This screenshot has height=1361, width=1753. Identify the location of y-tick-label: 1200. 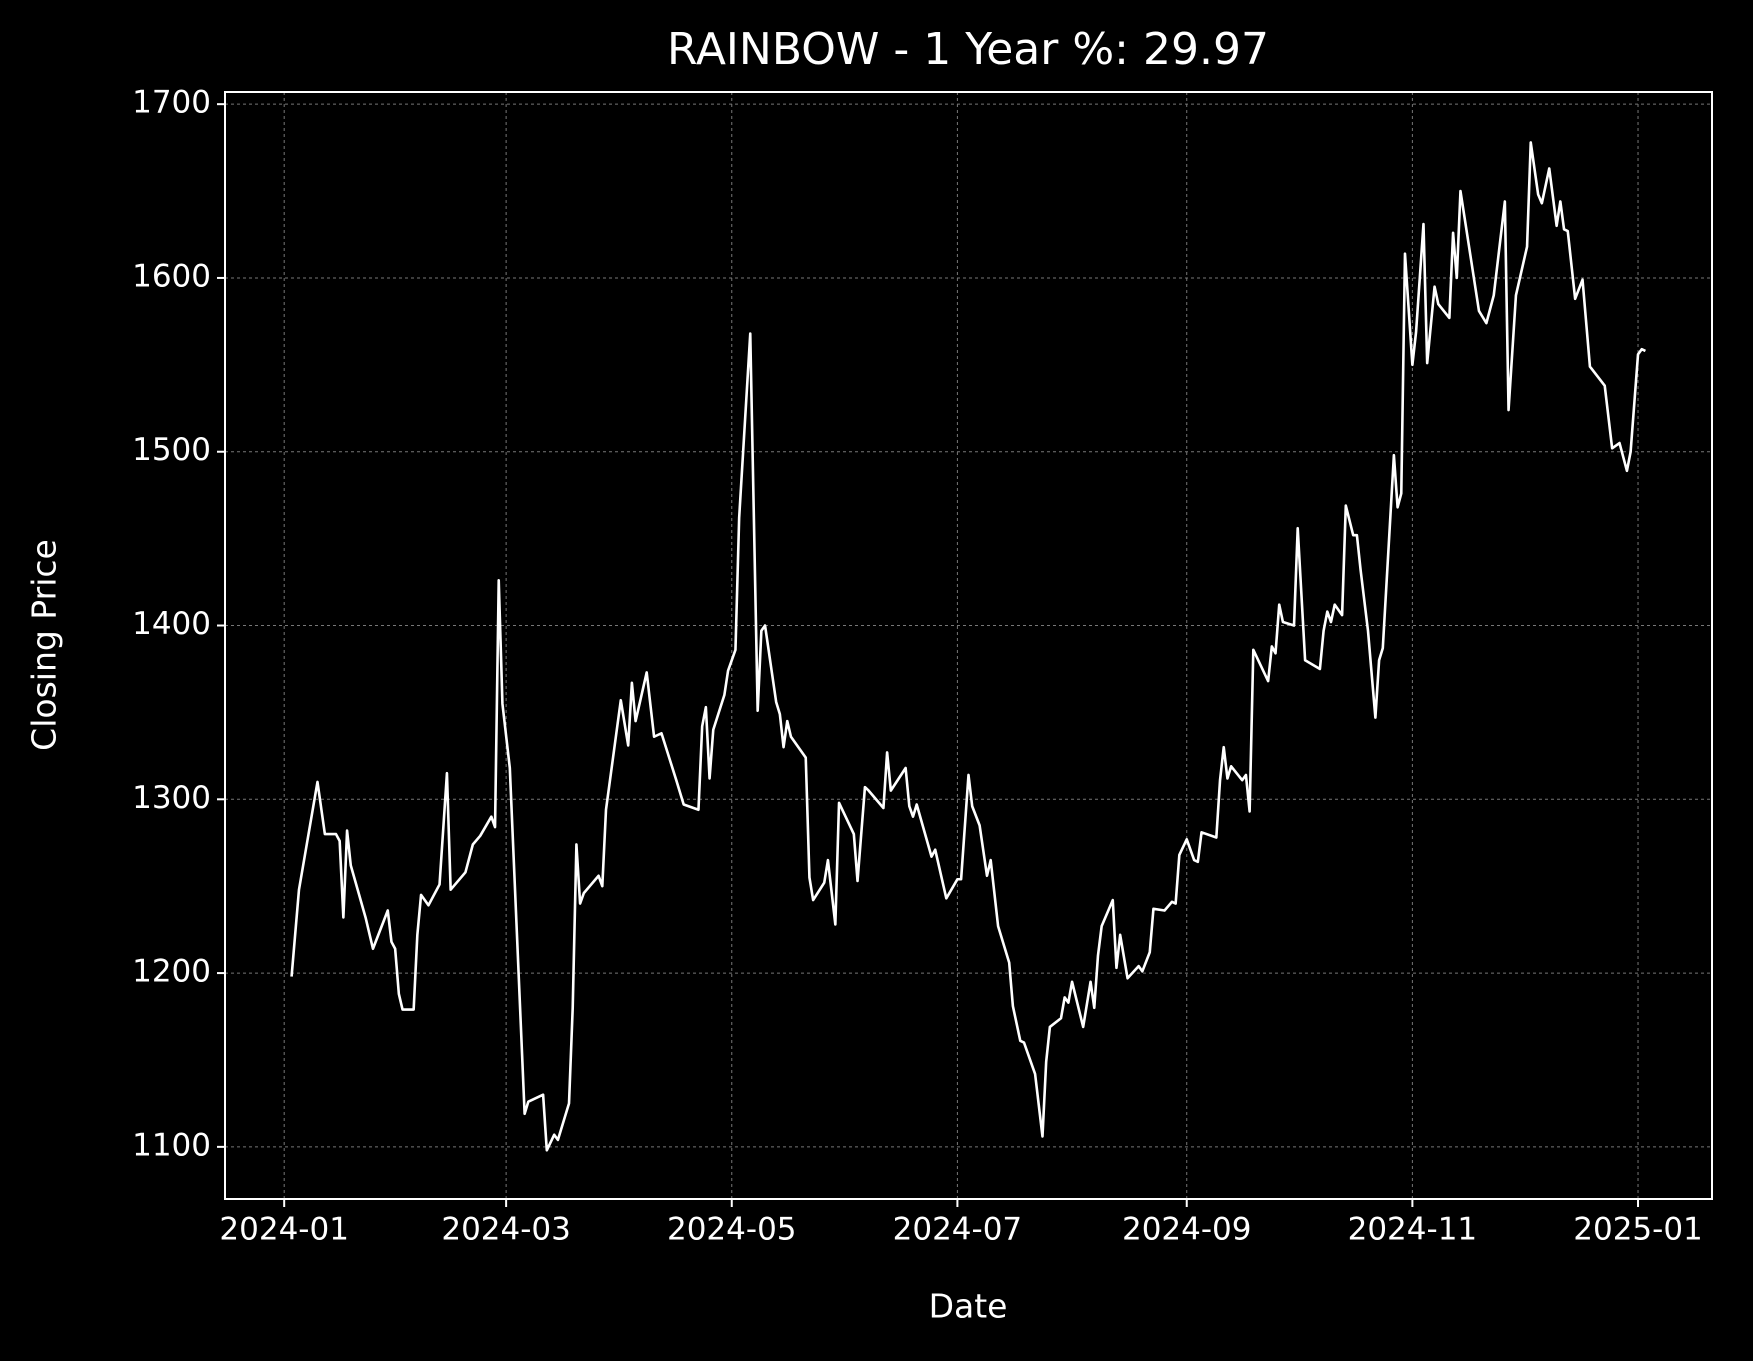
(171, 972).